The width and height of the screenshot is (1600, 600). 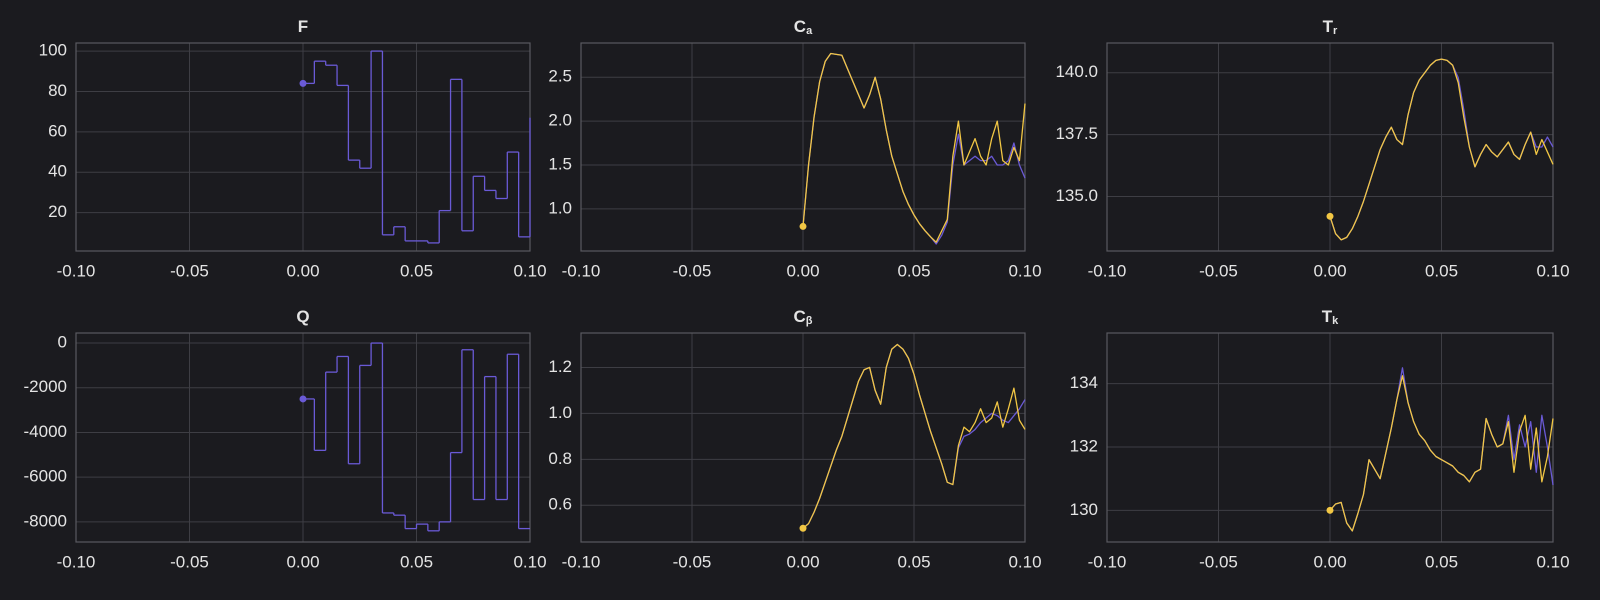 I want to click on panel-title: F, so click(x=303, y=26).